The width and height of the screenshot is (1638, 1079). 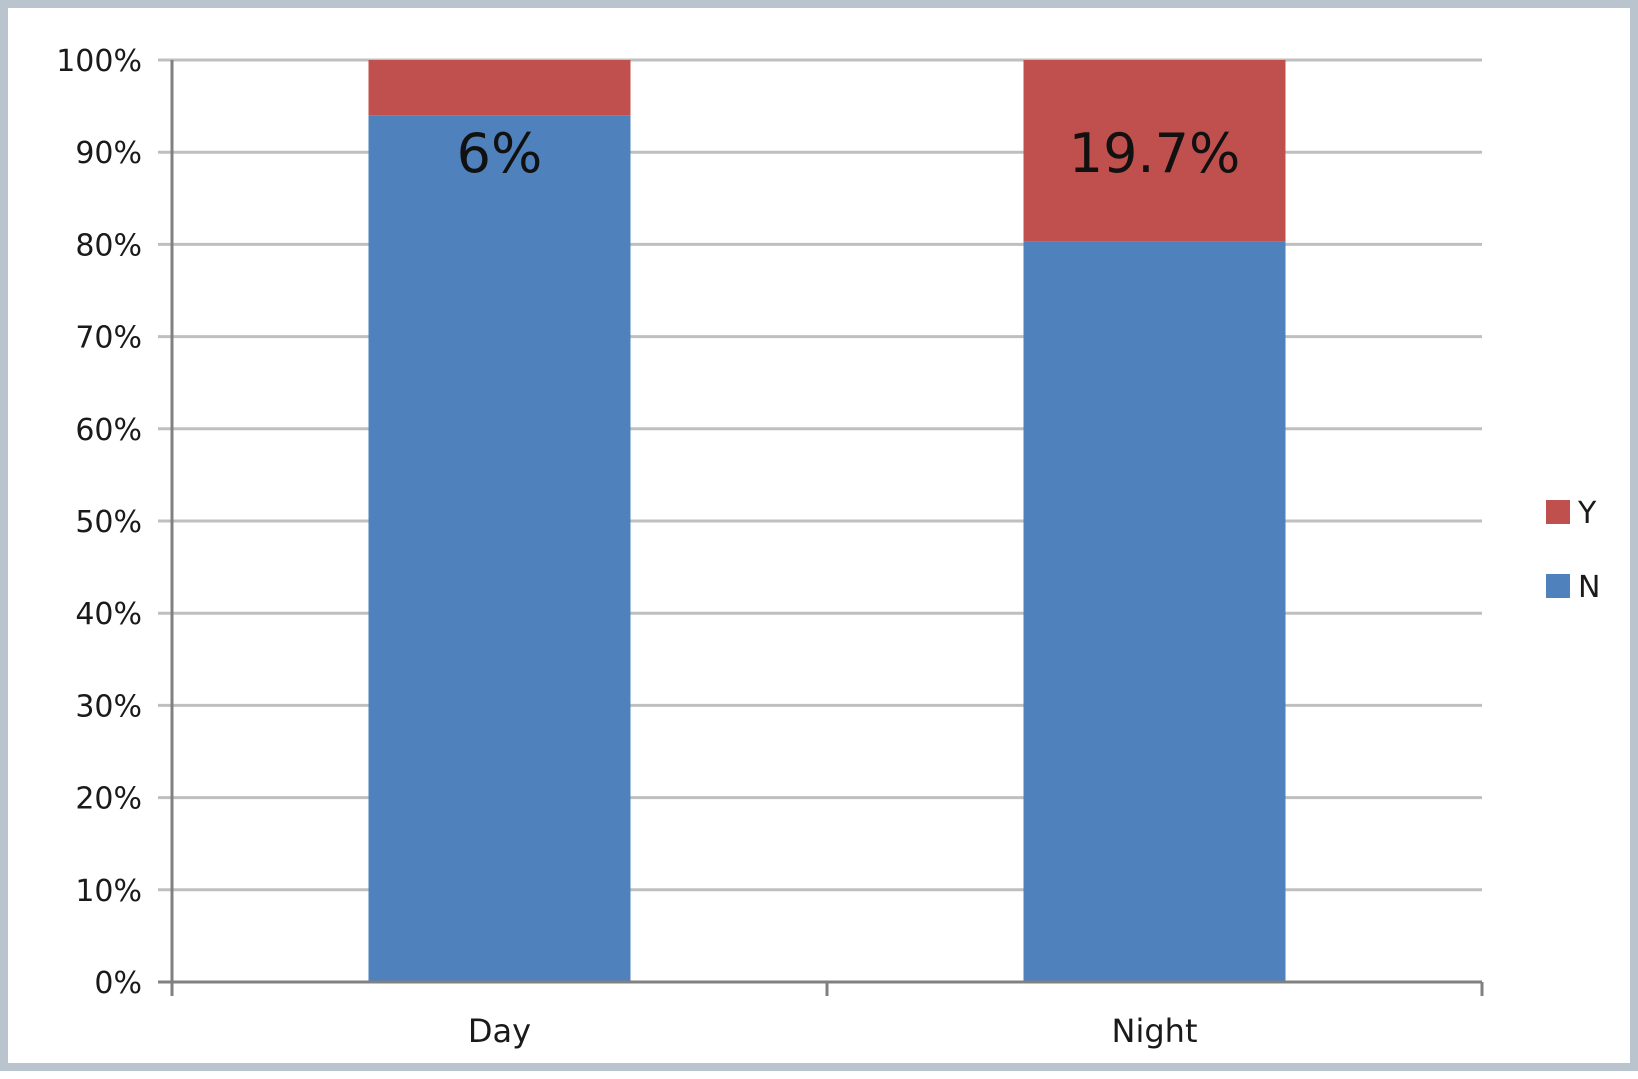 What do you see at coordinates (108, 245) in the screenshot?
I see `y-tick-label: 80%` at bounding box center [108, 245].